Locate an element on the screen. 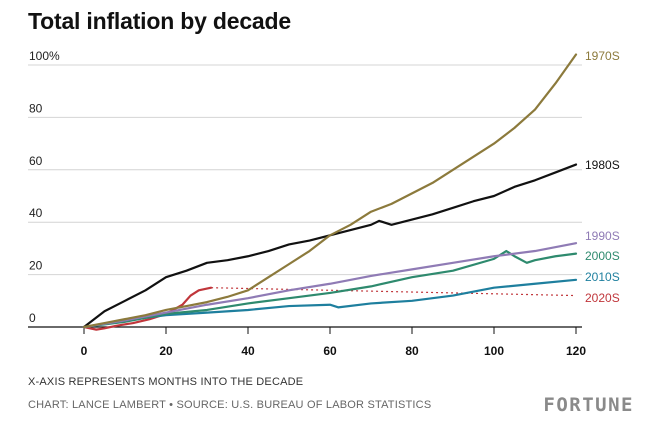 The width and height of the screenshot is (668, 424). series-label-1970s: 1970S is located at coordinates (602, 56).